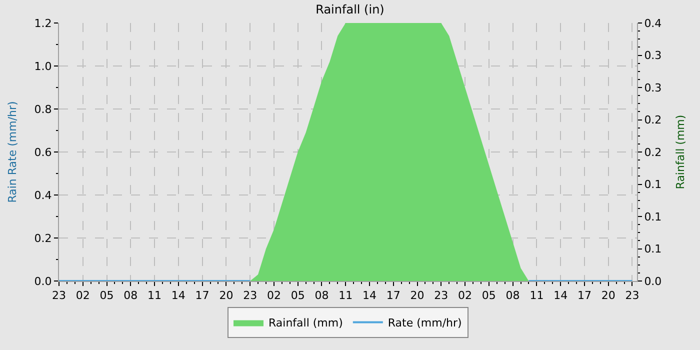  Describe the element at coordinates (305, 323) in the screenshot. I see `legend-label: Rainfall (mm)` at that location.